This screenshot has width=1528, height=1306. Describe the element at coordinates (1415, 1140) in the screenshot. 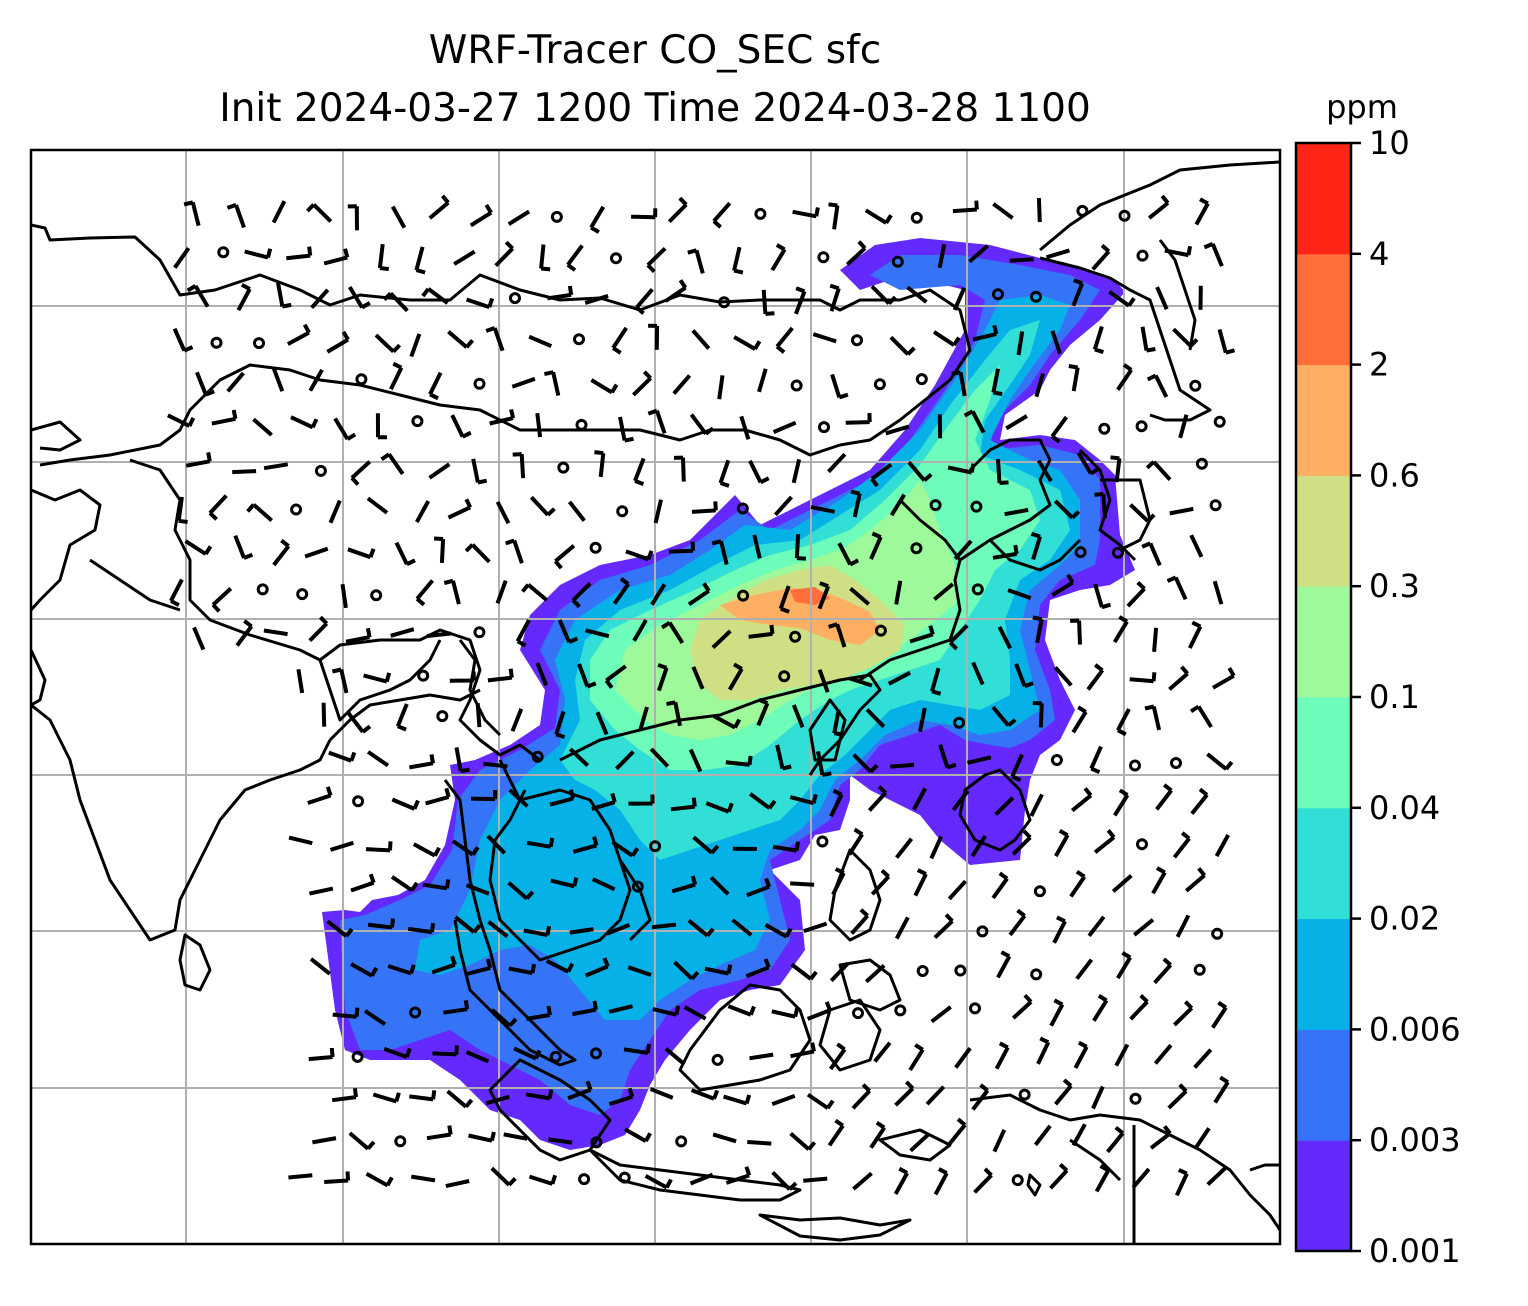

I see `colorbar-tick-label: 0.003` at that location.